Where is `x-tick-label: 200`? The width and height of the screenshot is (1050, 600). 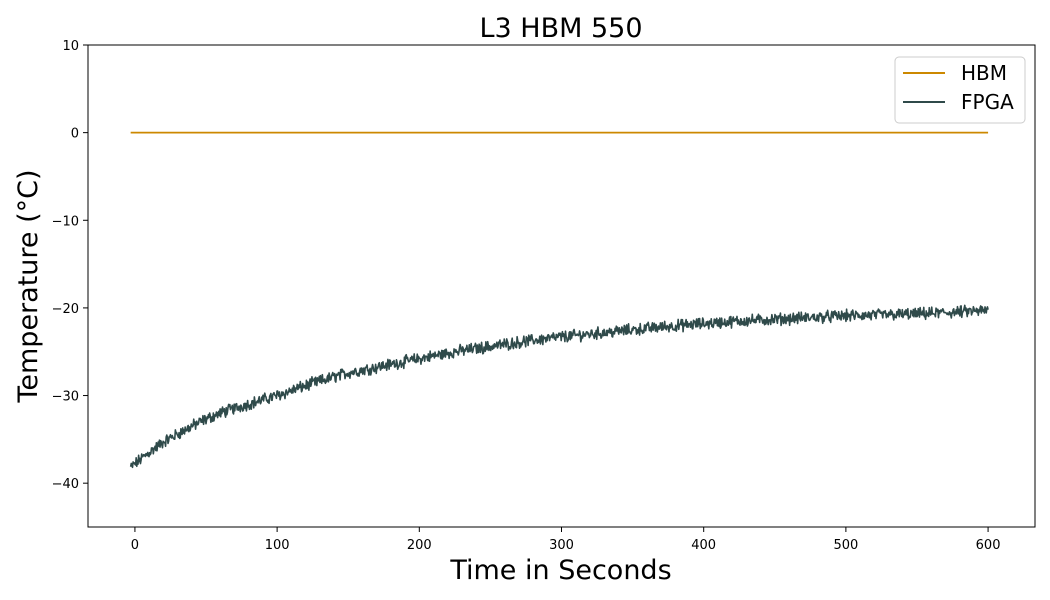
x-tick-label: 200 is located at coordinates (419, 545).